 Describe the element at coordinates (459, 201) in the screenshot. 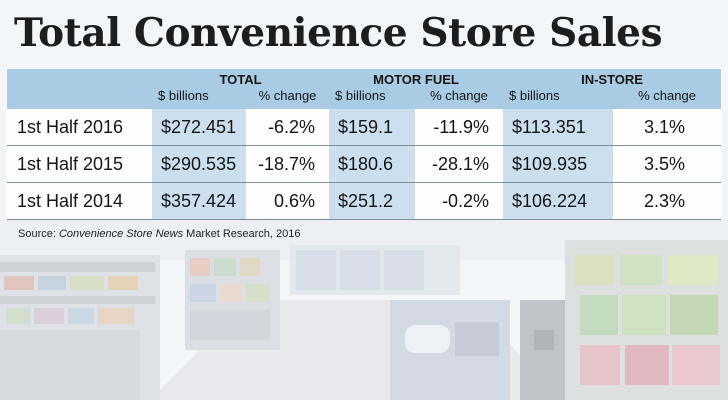

I see `cell-fuel-change: -0.2%` at that location.